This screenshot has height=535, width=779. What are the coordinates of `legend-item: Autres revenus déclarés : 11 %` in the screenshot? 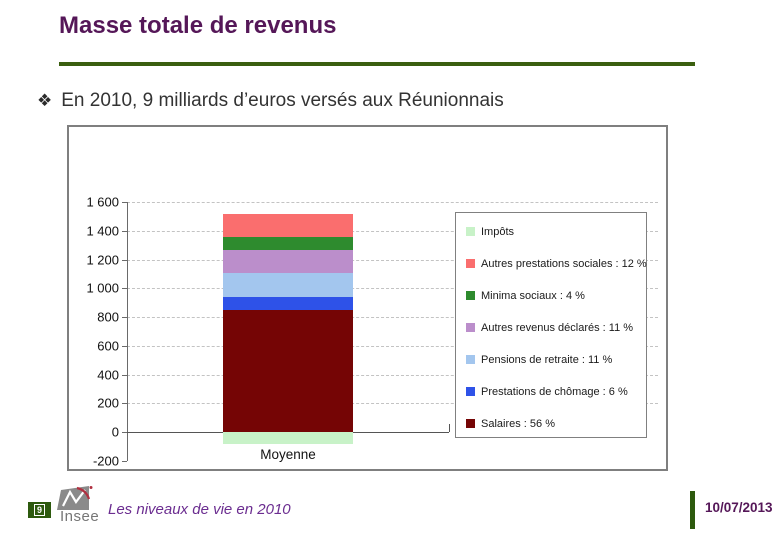 It's located at (556, 327).